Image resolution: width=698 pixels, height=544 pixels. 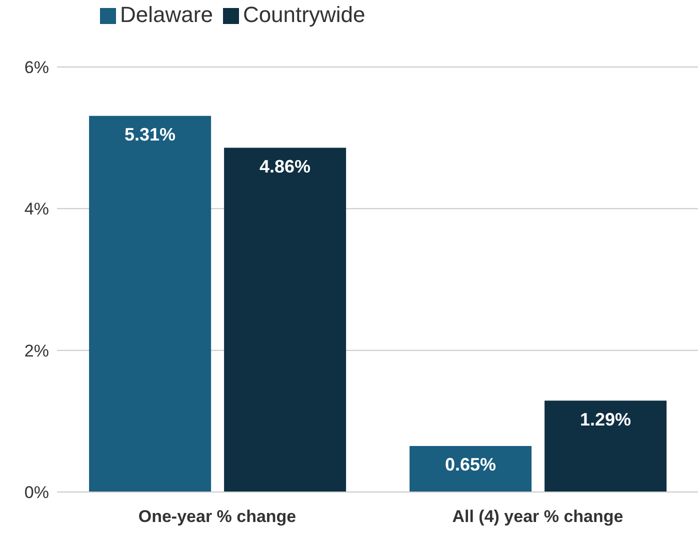 What do you see at coordinates (36, 209) in the screenshot?
I see `y-tick-label: 4%` at bounding box center [36, 209].